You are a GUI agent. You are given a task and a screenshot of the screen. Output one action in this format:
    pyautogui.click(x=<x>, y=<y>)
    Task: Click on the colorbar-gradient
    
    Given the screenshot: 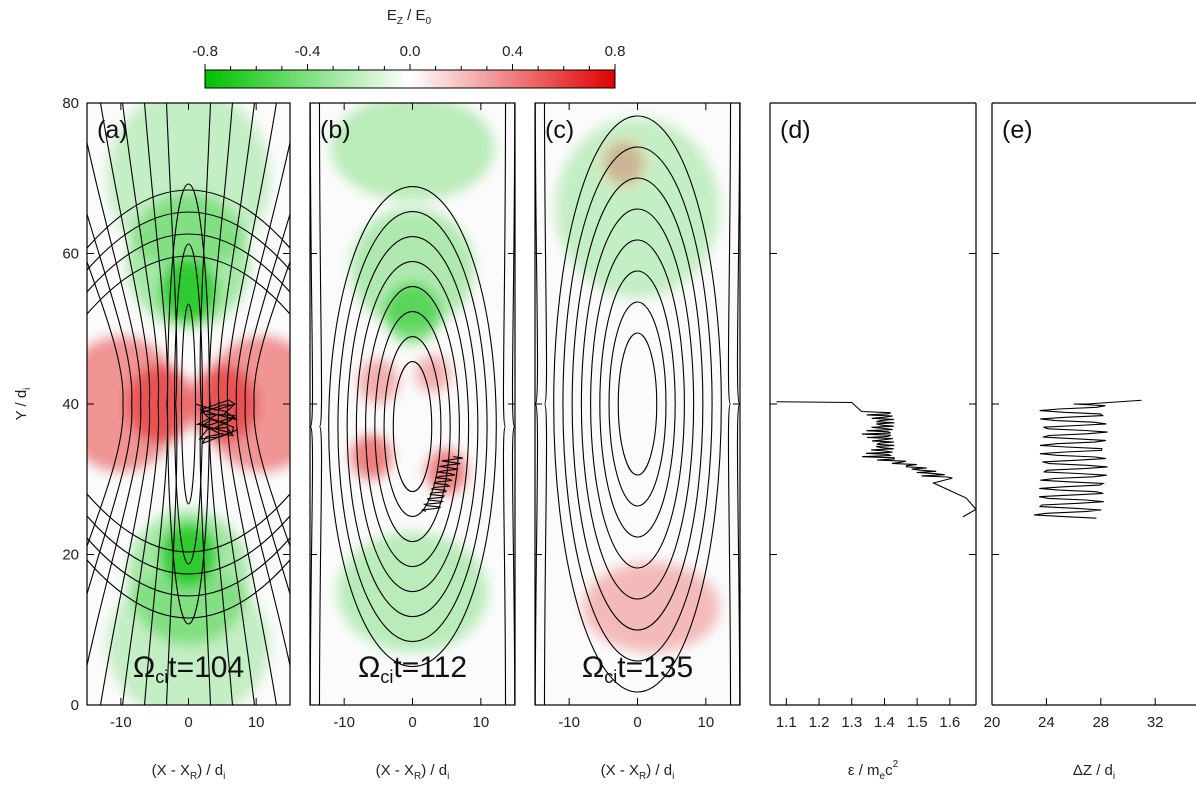 What is the action you would take?
    pyautogui.click(x=410, y=79)
    